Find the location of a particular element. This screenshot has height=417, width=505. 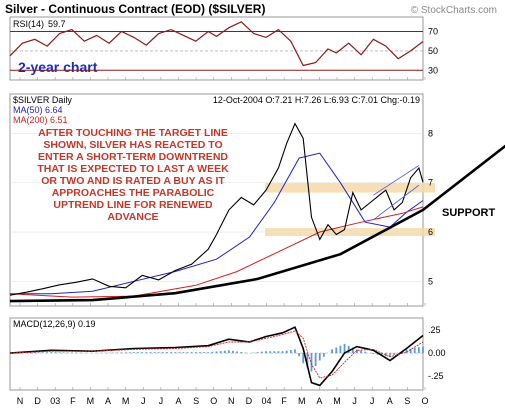

rsi-label: RSI(14) 59.7 is located at coordinates (39, 24).